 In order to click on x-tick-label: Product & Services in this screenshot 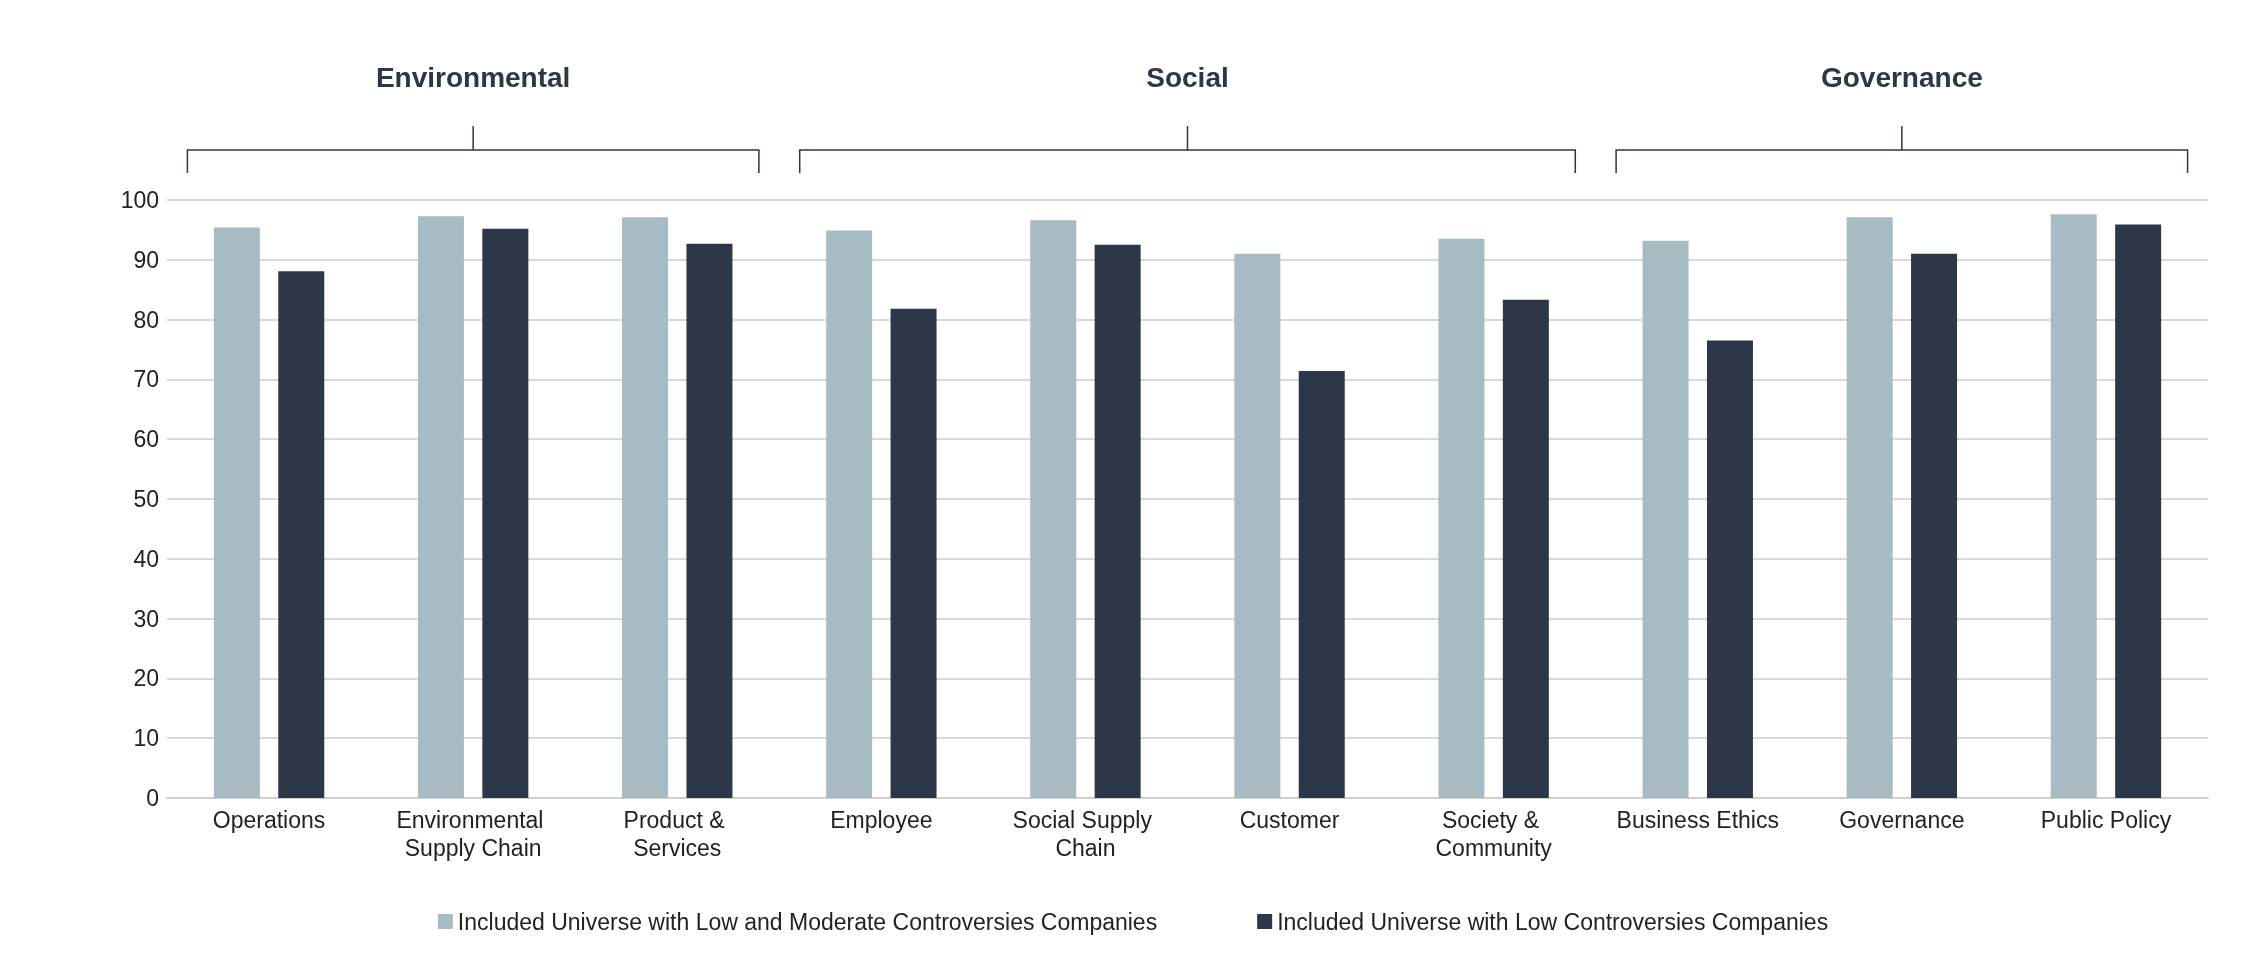, I will do `click(677, 834)`.